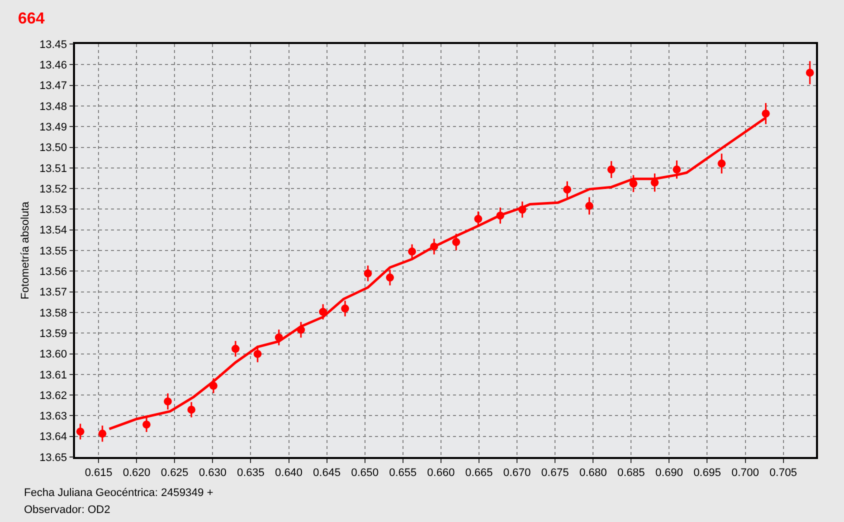 This screenshot has height=522, width=844. What do you see at coordinates (289, 472) in the screenshot?
I see `x-tick-label: 0.640` at bounding box center [289, 472].